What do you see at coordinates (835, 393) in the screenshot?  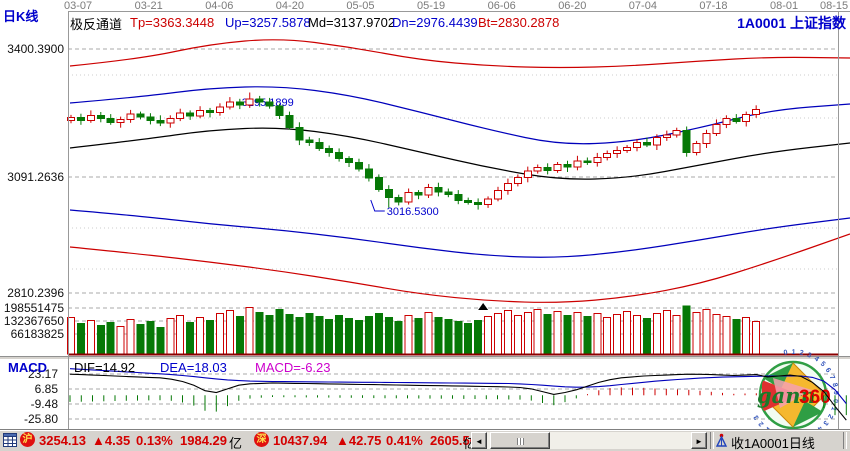 I see `svg-text: 9` at bounding box center [835, 393].